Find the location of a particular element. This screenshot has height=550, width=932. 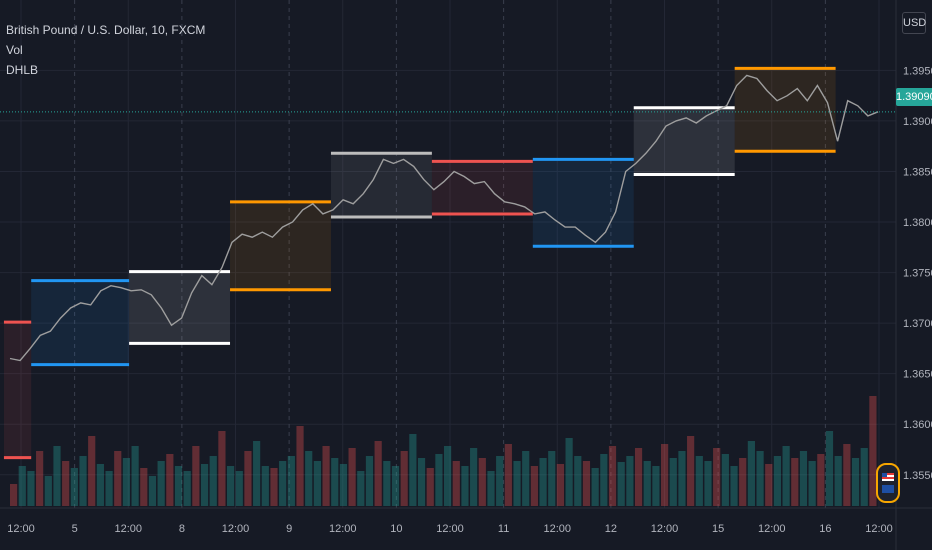

x-tick-label: 10 is located at coordinates (396, 529).